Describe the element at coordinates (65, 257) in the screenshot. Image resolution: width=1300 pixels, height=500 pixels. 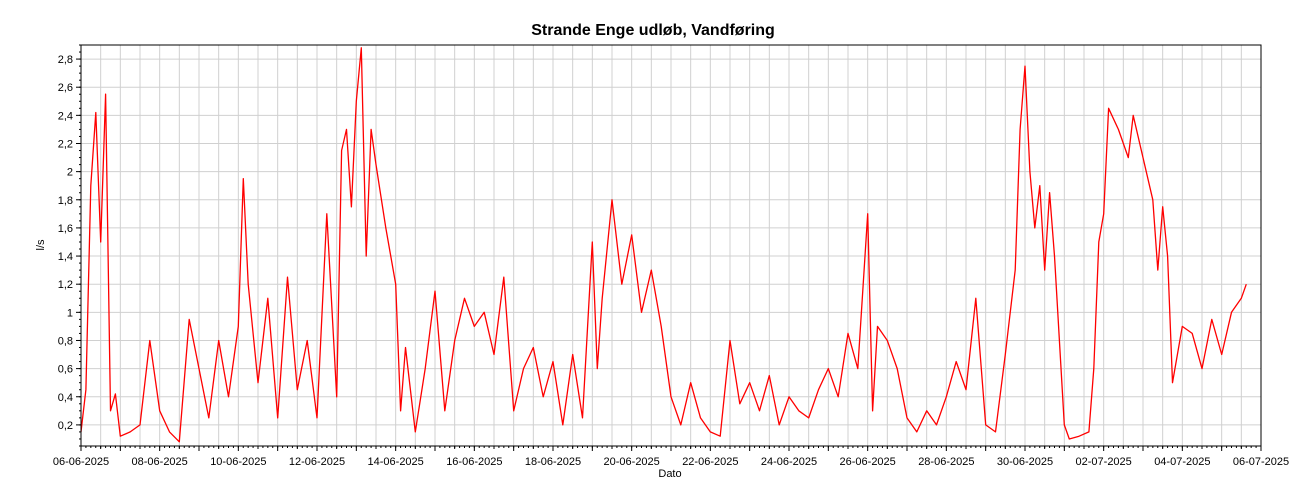
I see `y-tick-label: 1,4` at that location.